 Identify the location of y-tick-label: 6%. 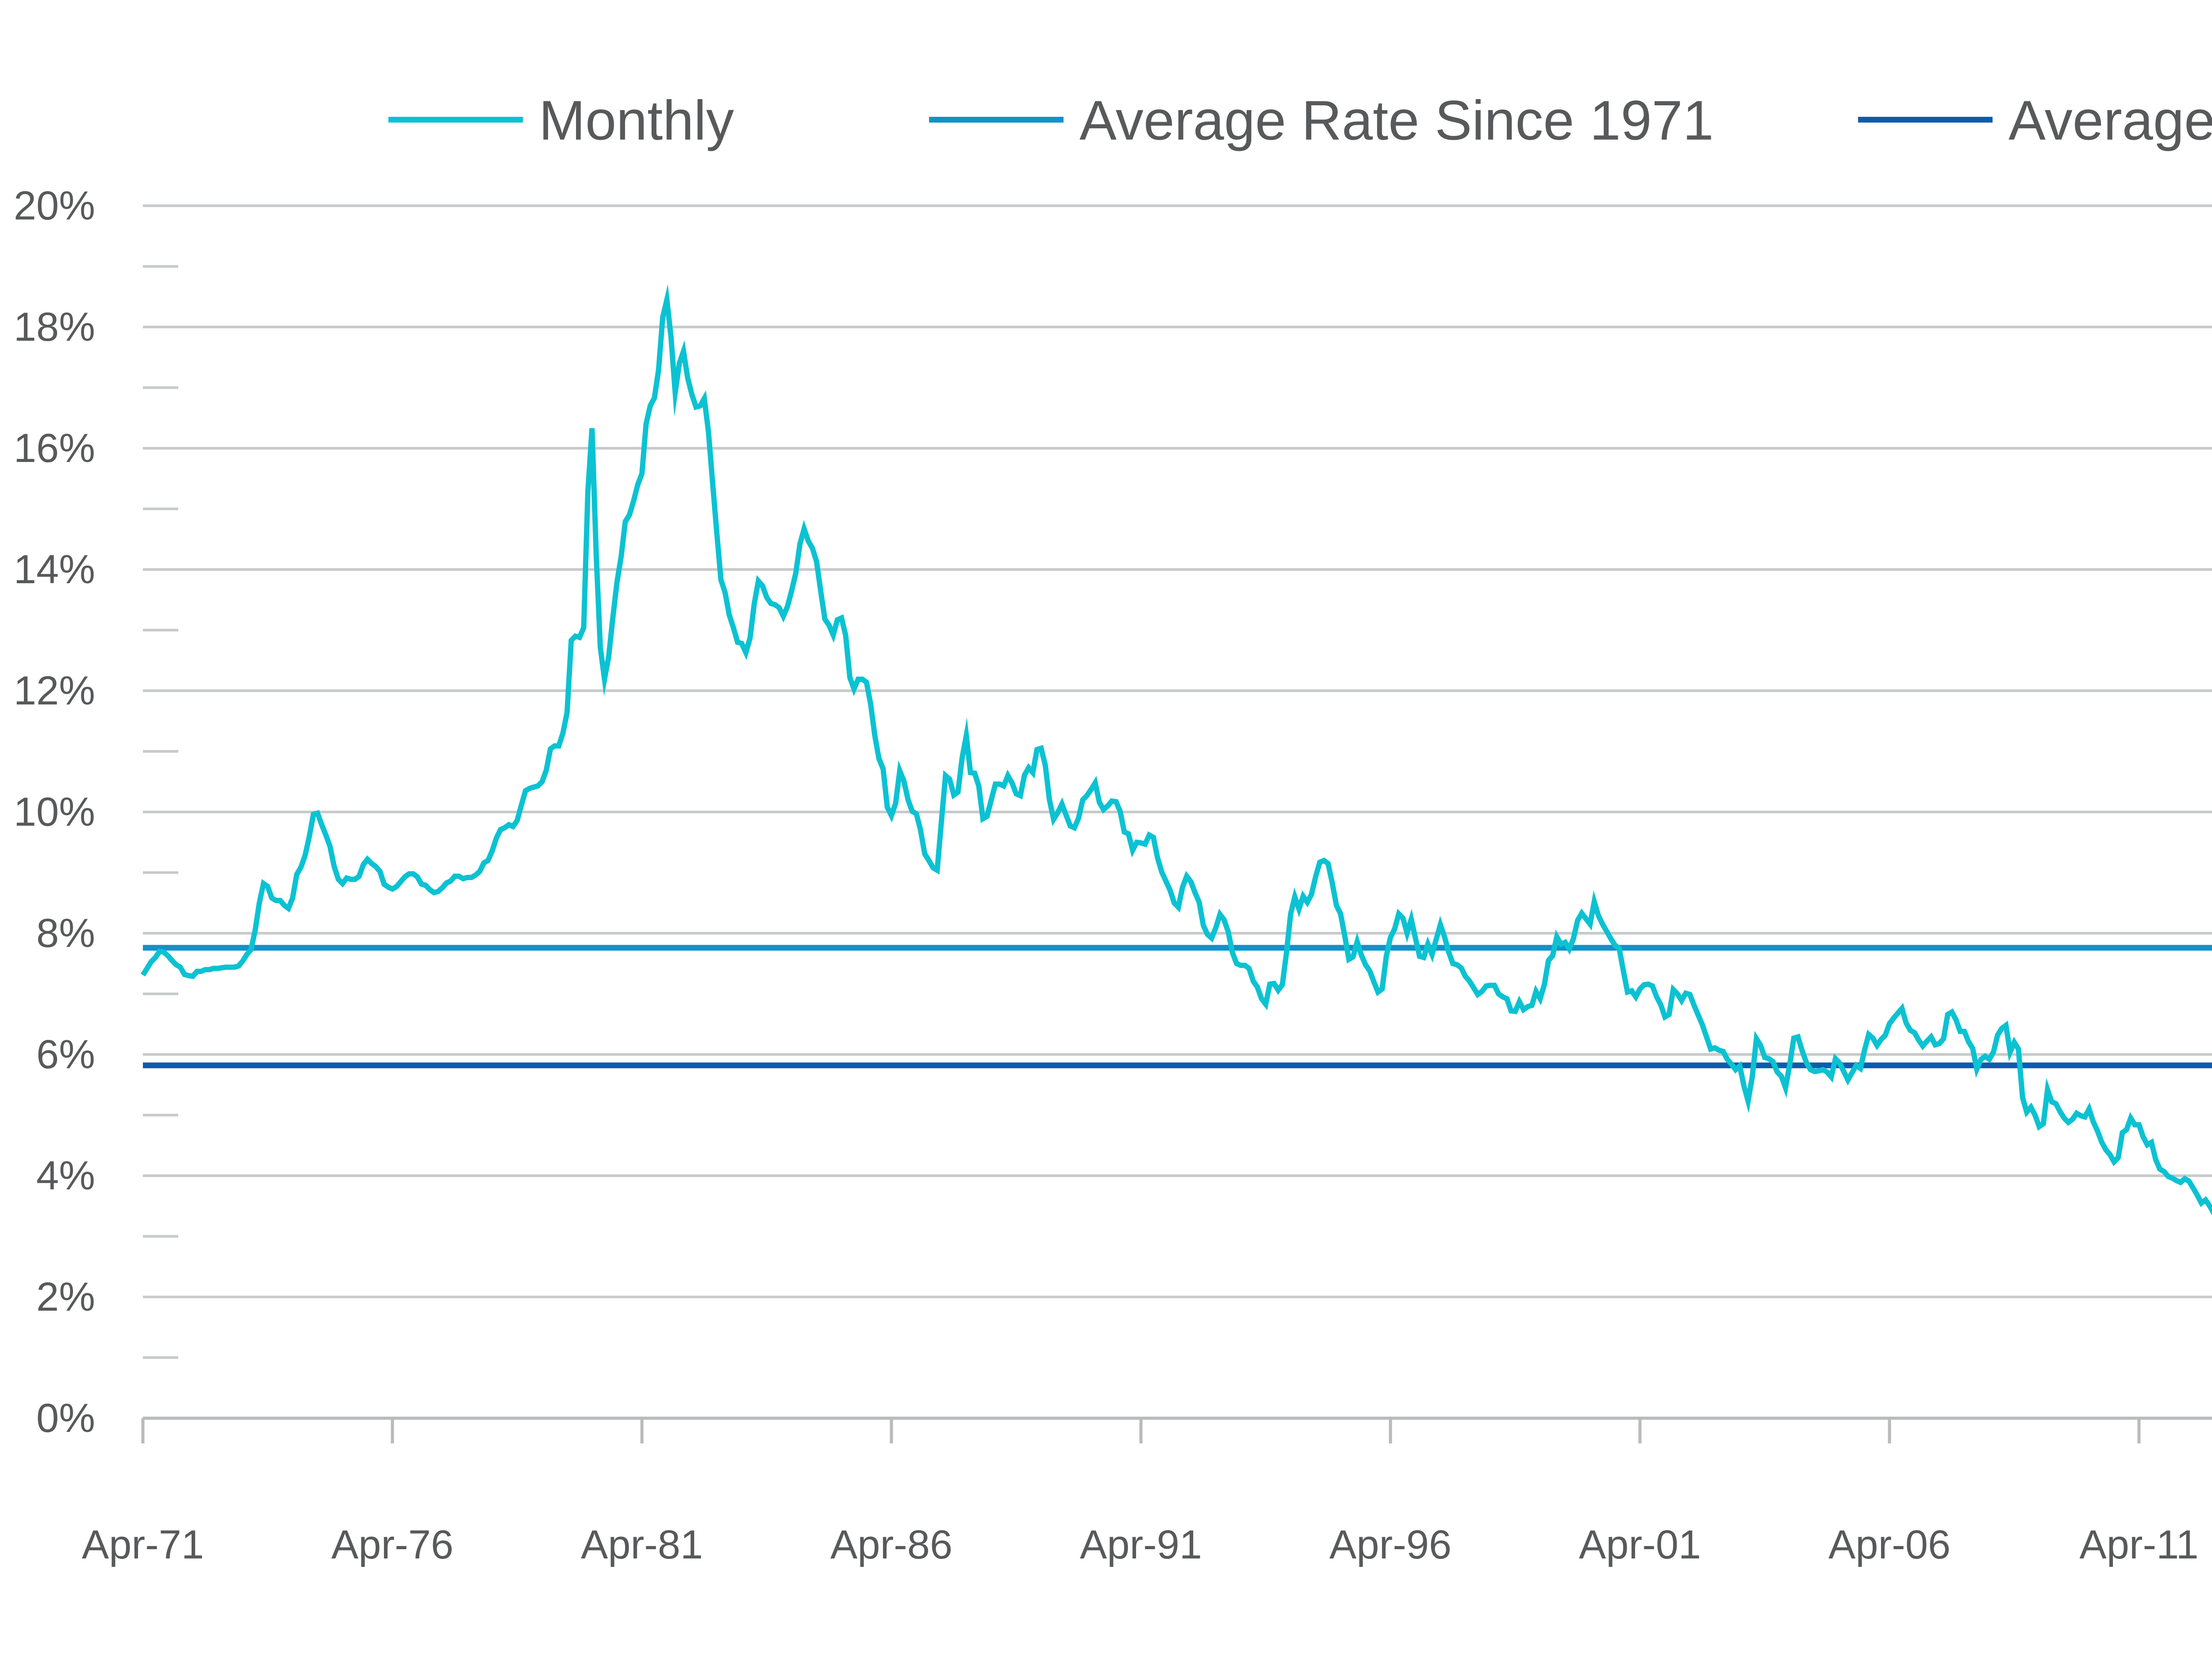
(66, 1054).